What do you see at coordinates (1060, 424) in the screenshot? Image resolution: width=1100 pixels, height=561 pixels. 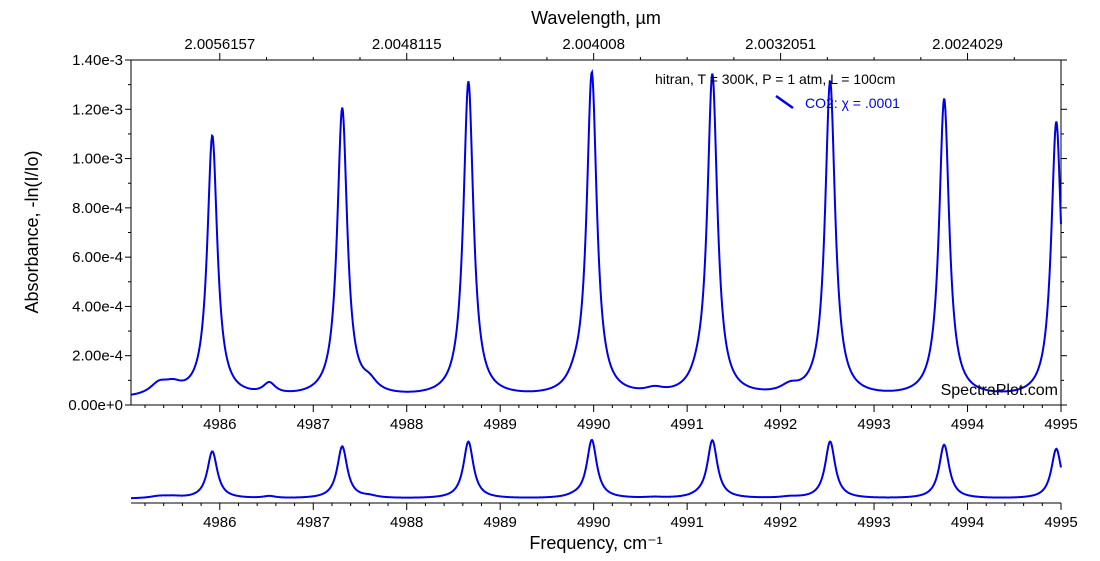 I see `x-tick-label: 4995` at bounding box center [1060, 424].